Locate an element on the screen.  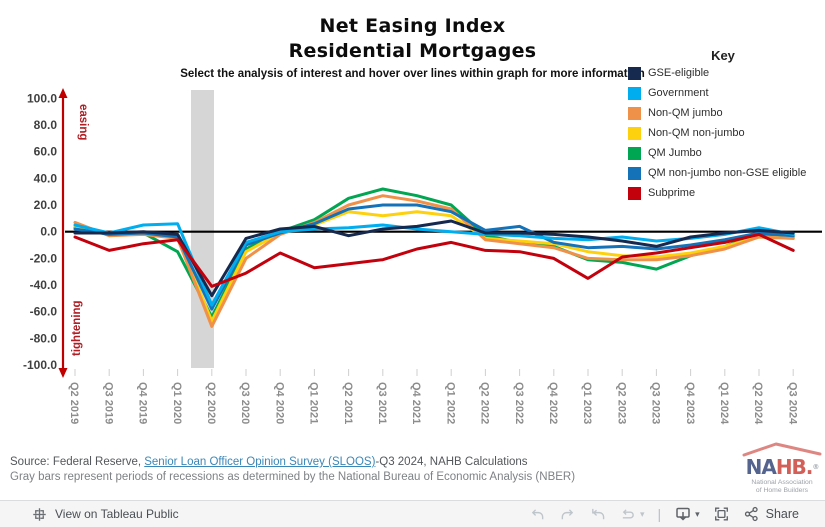
legend-item-label: Subprime is located at coordinates (672, 193).